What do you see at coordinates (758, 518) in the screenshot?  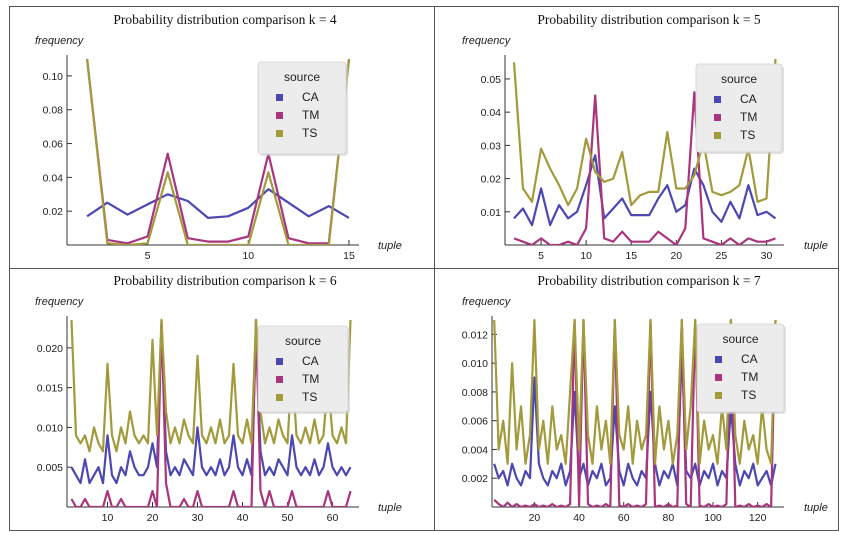 I see `x-tick-label: 120` at bounding box center [758, 518].